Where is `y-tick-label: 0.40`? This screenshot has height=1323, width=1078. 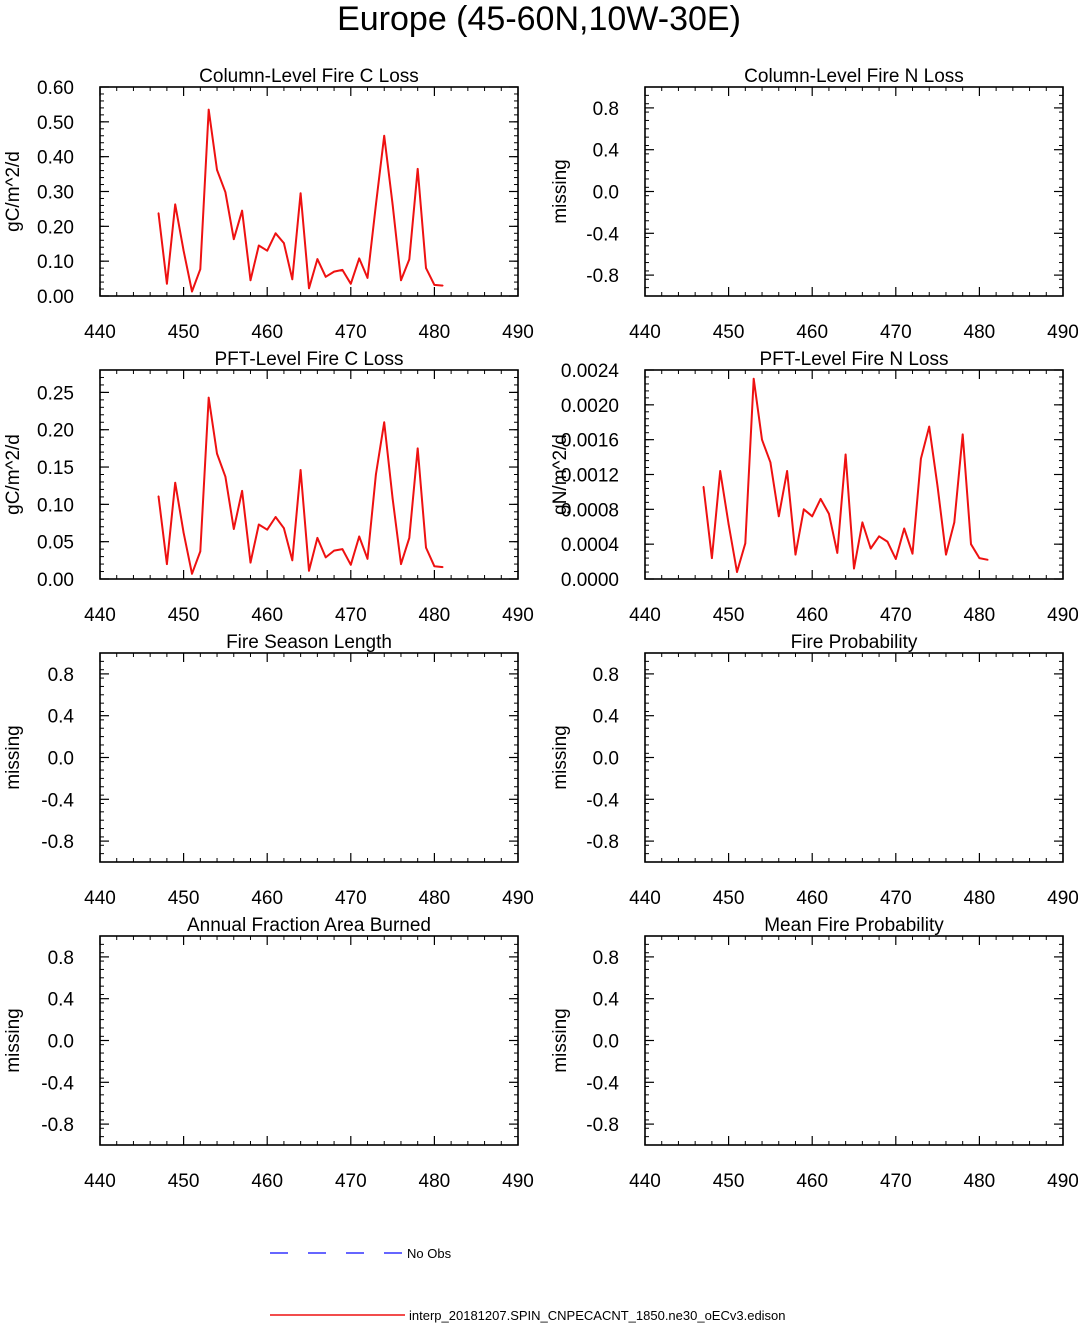 y-tick-label: 0.40 is located at coordinates (55, 158).